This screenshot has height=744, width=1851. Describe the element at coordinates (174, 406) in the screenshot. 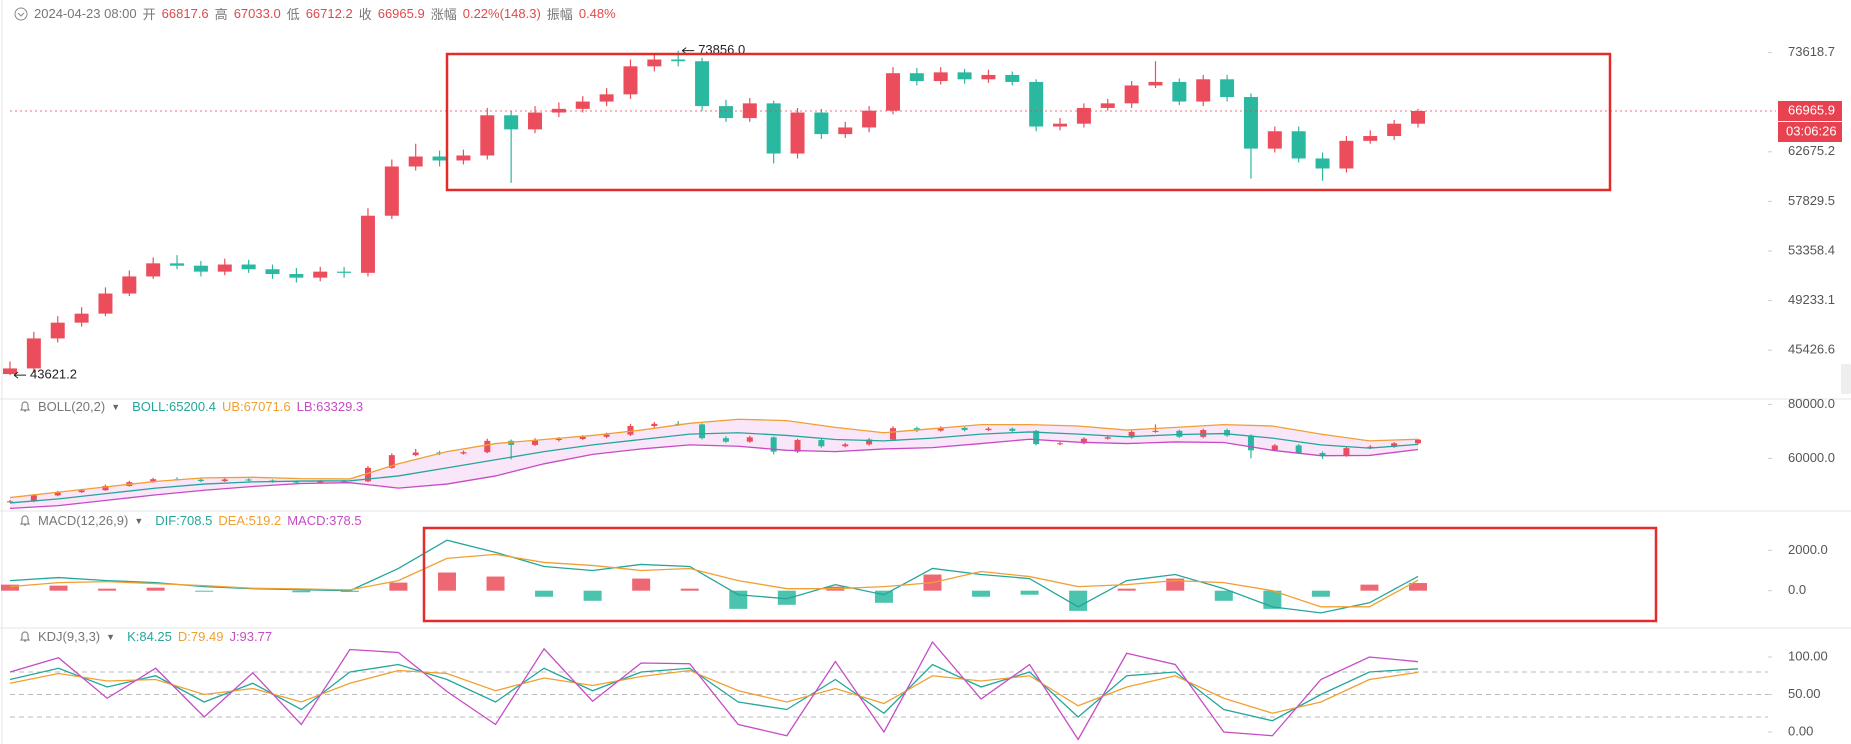

I see `legend-entry: BOLL:65200.4` at that location.